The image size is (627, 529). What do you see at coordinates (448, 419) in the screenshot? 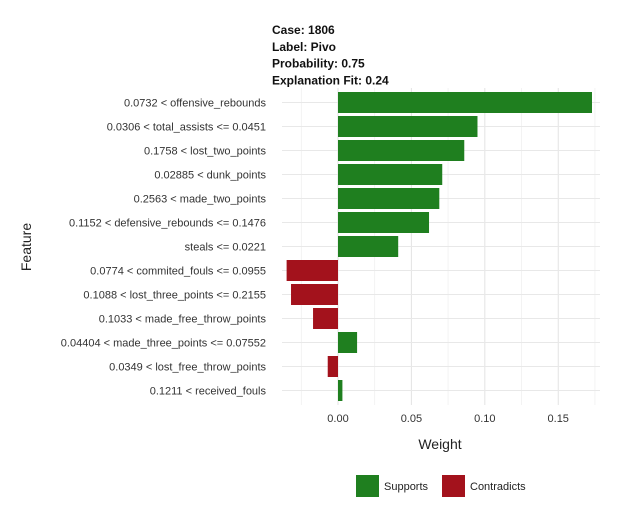
I see `x-tick-labels: 0.00 0.05 0.10 0.15` at bounding box center [448, 419].